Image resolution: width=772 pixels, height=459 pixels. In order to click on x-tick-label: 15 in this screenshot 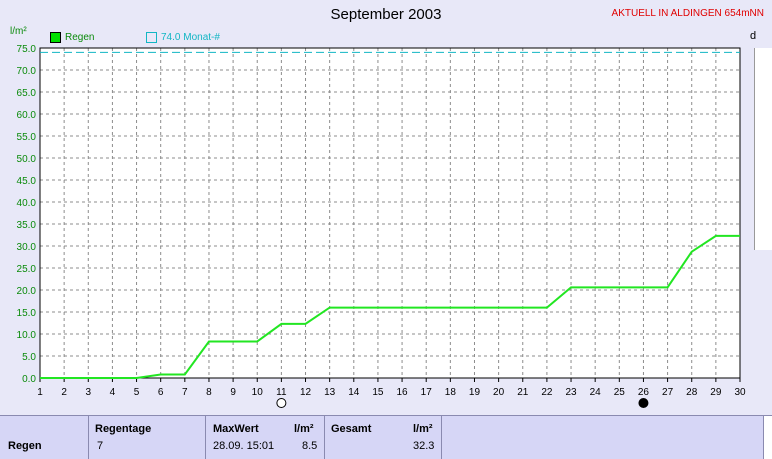, I will do `click(378, 392)`.